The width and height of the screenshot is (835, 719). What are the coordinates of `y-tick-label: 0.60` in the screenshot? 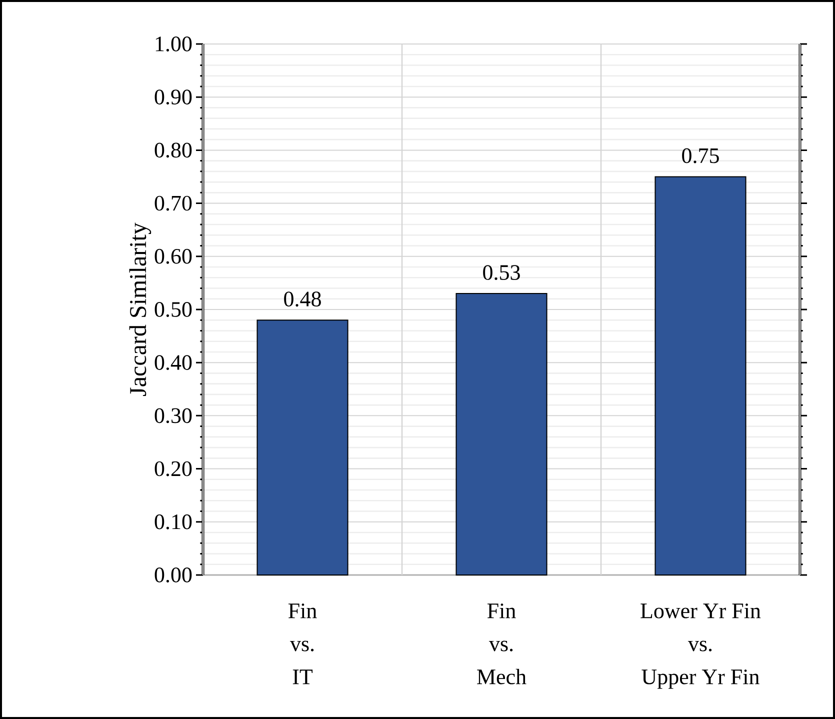 It's located at (173, 256).